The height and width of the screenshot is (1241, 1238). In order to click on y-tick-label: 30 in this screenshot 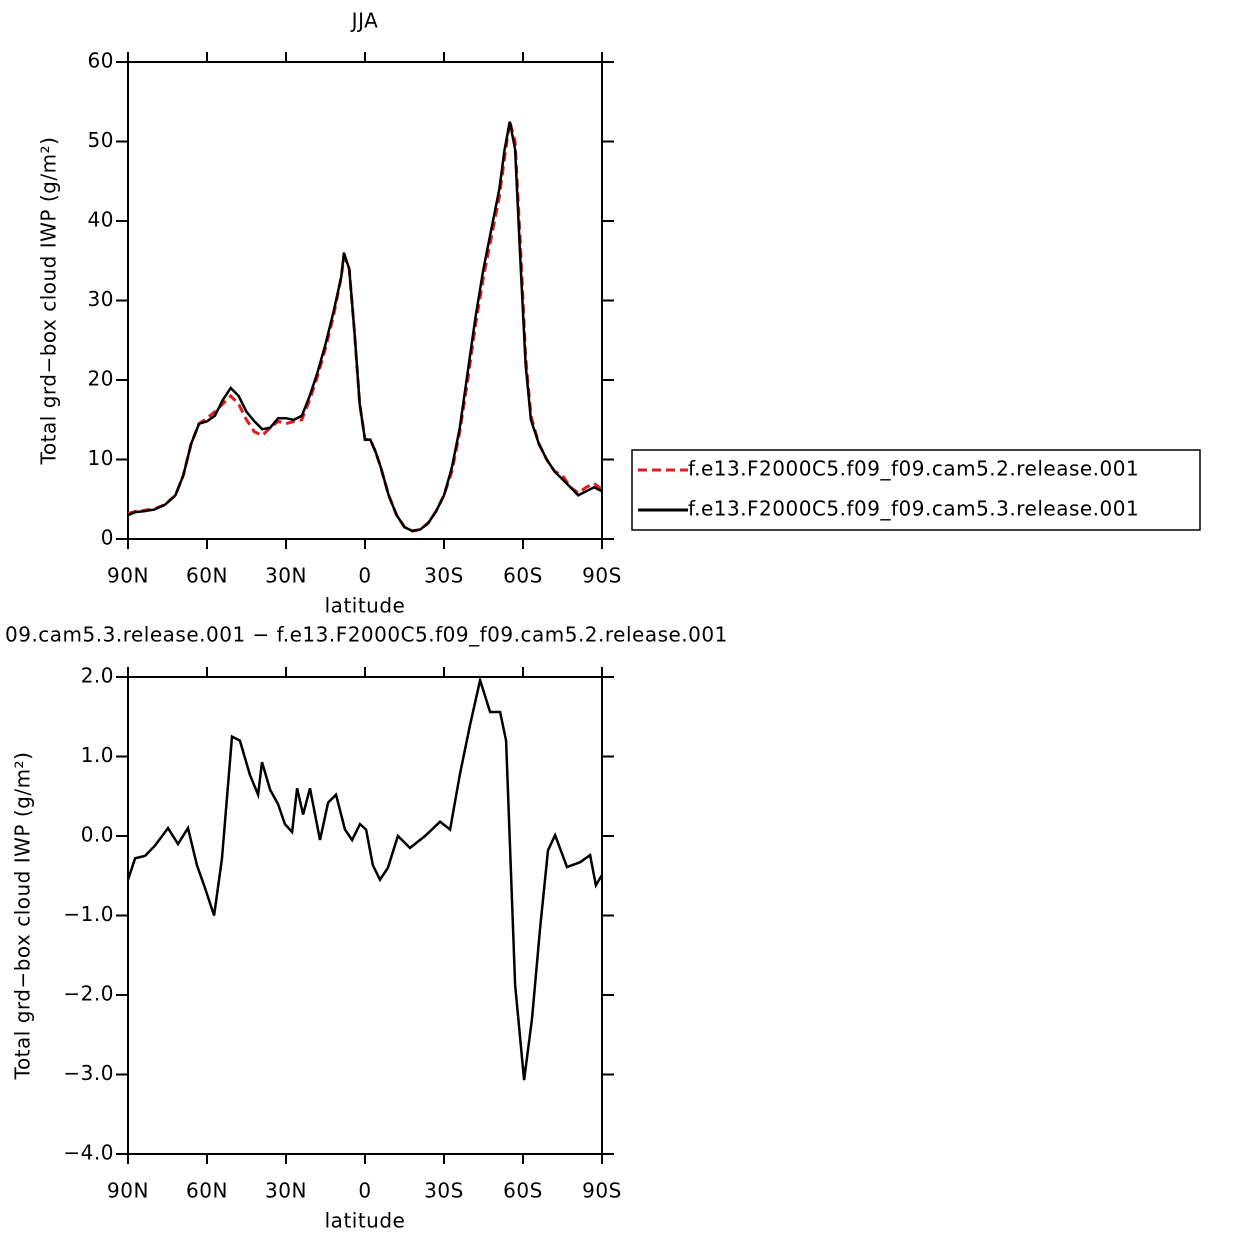, I will do `click(101, 299)`.